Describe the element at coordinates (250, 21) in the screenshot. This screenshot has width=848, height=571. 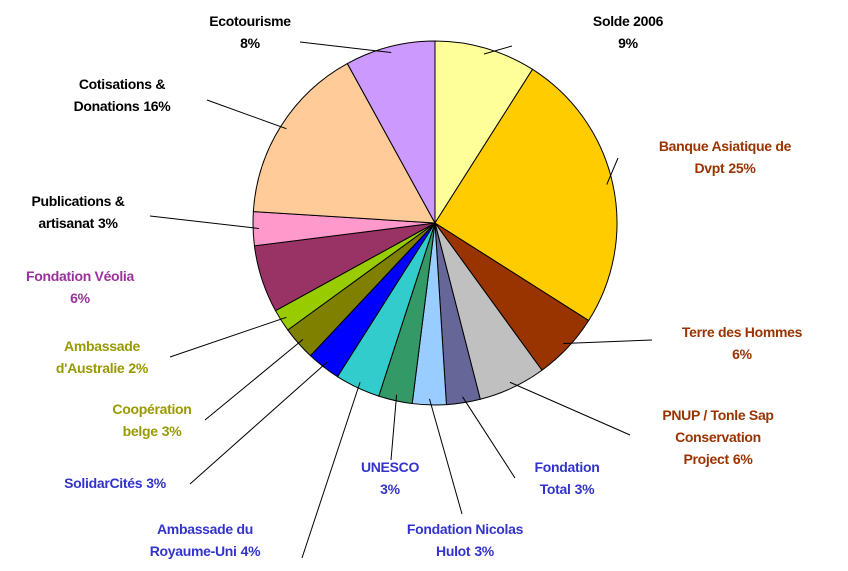
I see `category-name: Ecotourisme` at that location.